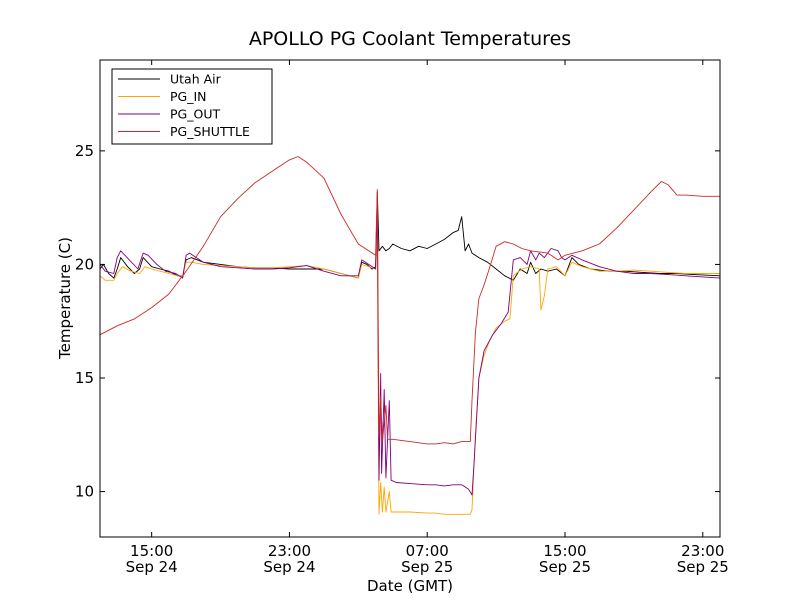 This screenshot has height=600, width=800. What do you see at coordinates (410, 39) in the screenshot?
I see `chart-title: APOLLO PG Coolant Temperatures` at bounding box center [410, 39].